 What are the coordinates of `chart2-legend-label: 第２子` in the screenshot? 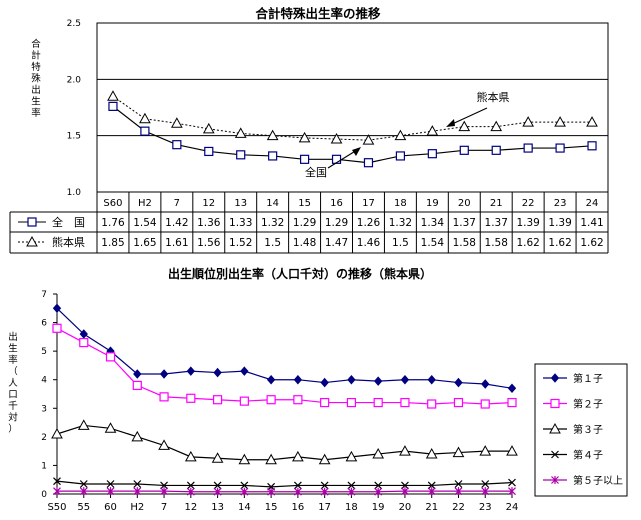 It's located at (588, 404).